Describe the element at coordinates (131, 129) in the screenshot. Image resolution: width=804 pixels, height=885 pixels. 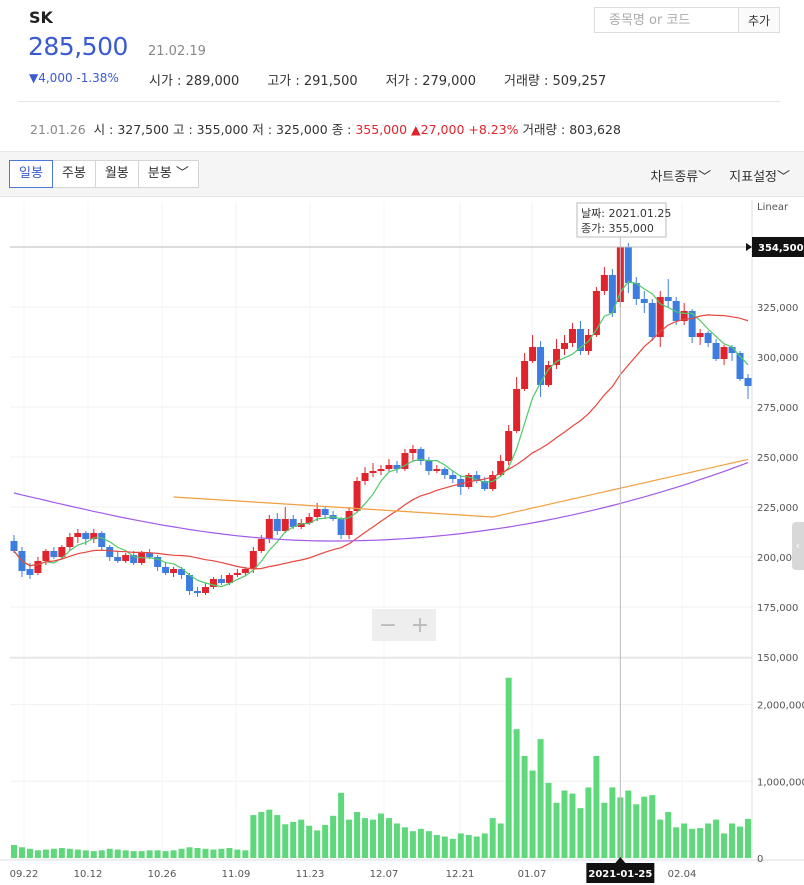
I see `prev-open: 시 : 327,500` at that location.